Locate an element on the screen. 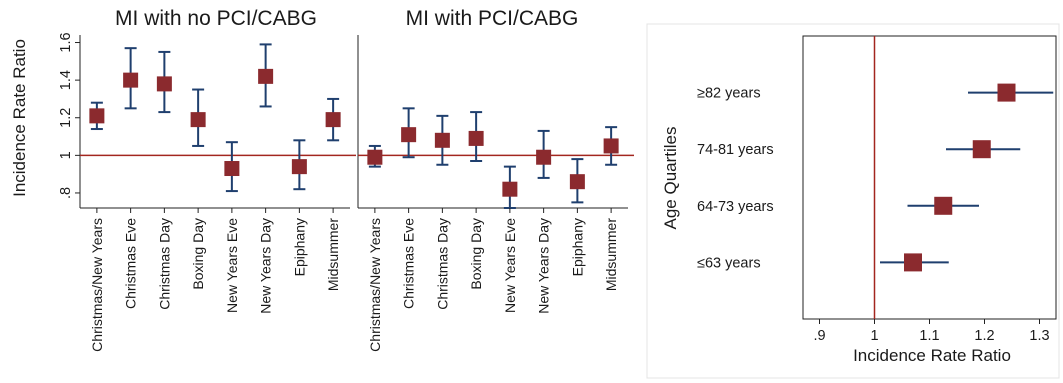 This screenshot has width=1063, height=383. y-tick-label: .8 is located at coordinates (66, 193).